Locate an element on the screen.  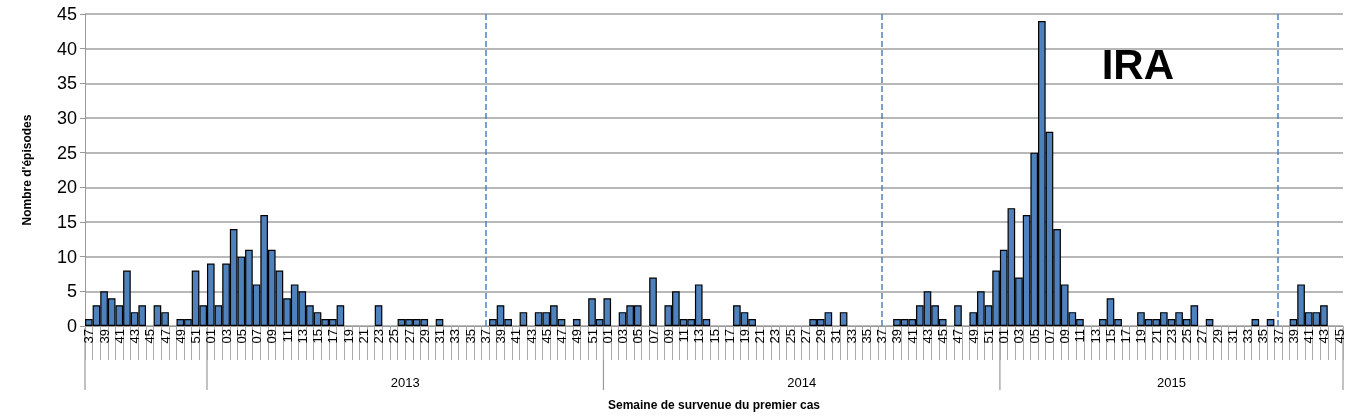
y-tick-label: 45 is located at coordinates (66, 14).